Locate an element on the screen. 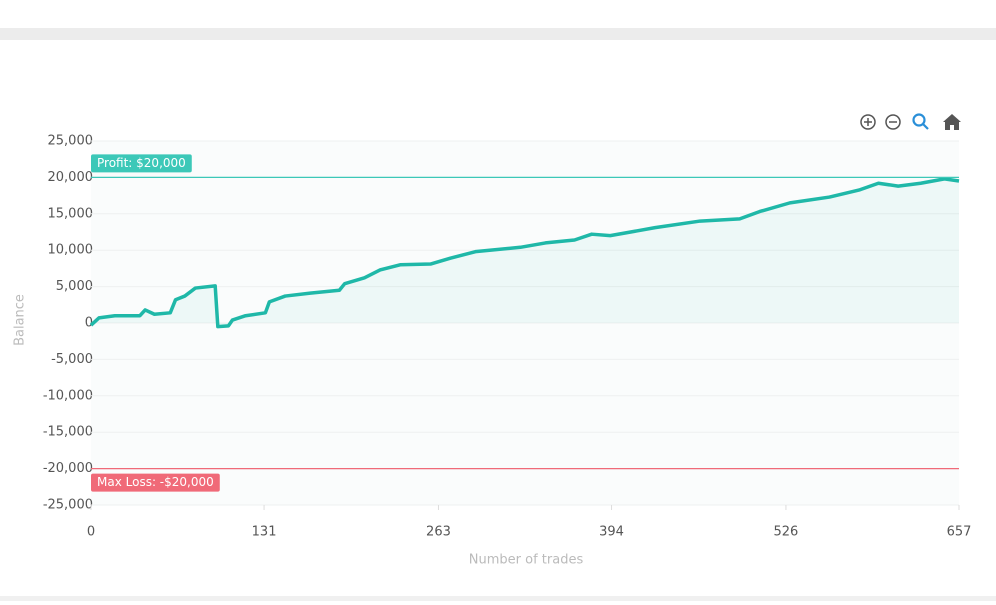 The width and height of the screenshot is (996, 605). annotation-label: Max Loss: -$20,000 is located at coordinates (155, 482).